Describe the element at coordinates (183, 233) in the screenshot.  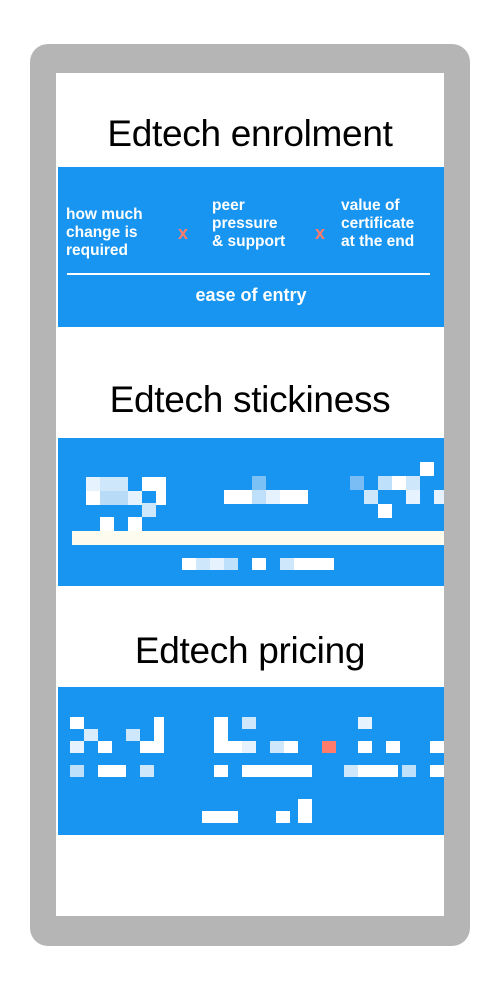
I see `multiply-operator-1: x` at that location.